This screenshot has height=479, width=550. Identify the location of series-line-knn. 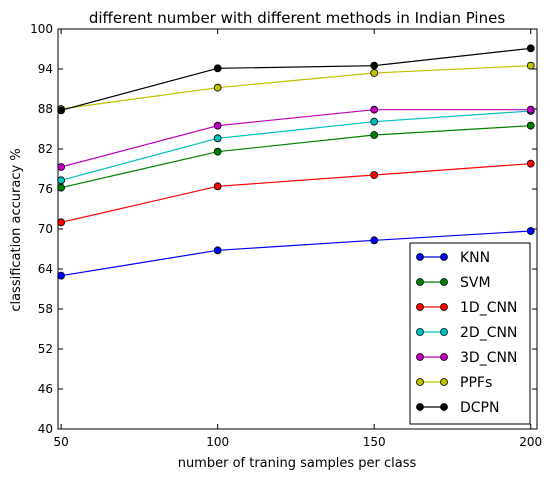
(296, 253).